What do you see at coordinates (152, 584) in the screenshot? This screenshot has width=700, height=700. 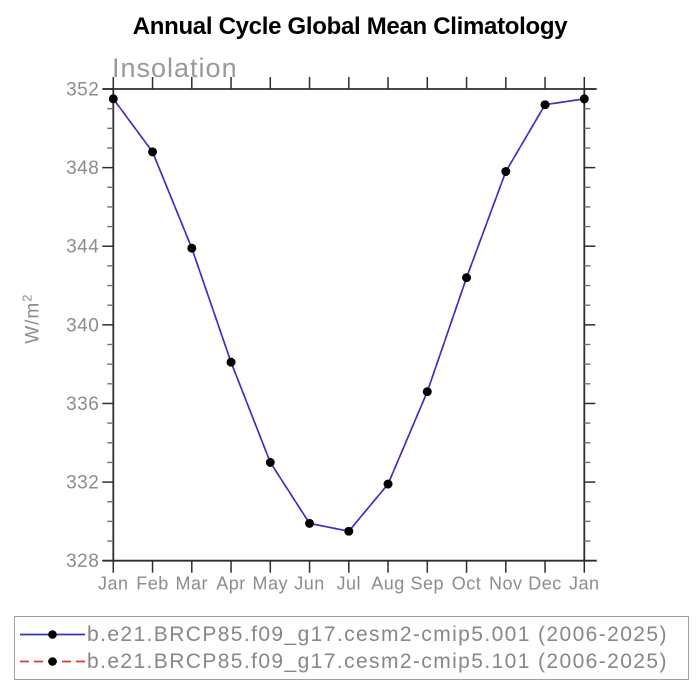 I see `svg-text: Feb` at bounding box center [152, 584].